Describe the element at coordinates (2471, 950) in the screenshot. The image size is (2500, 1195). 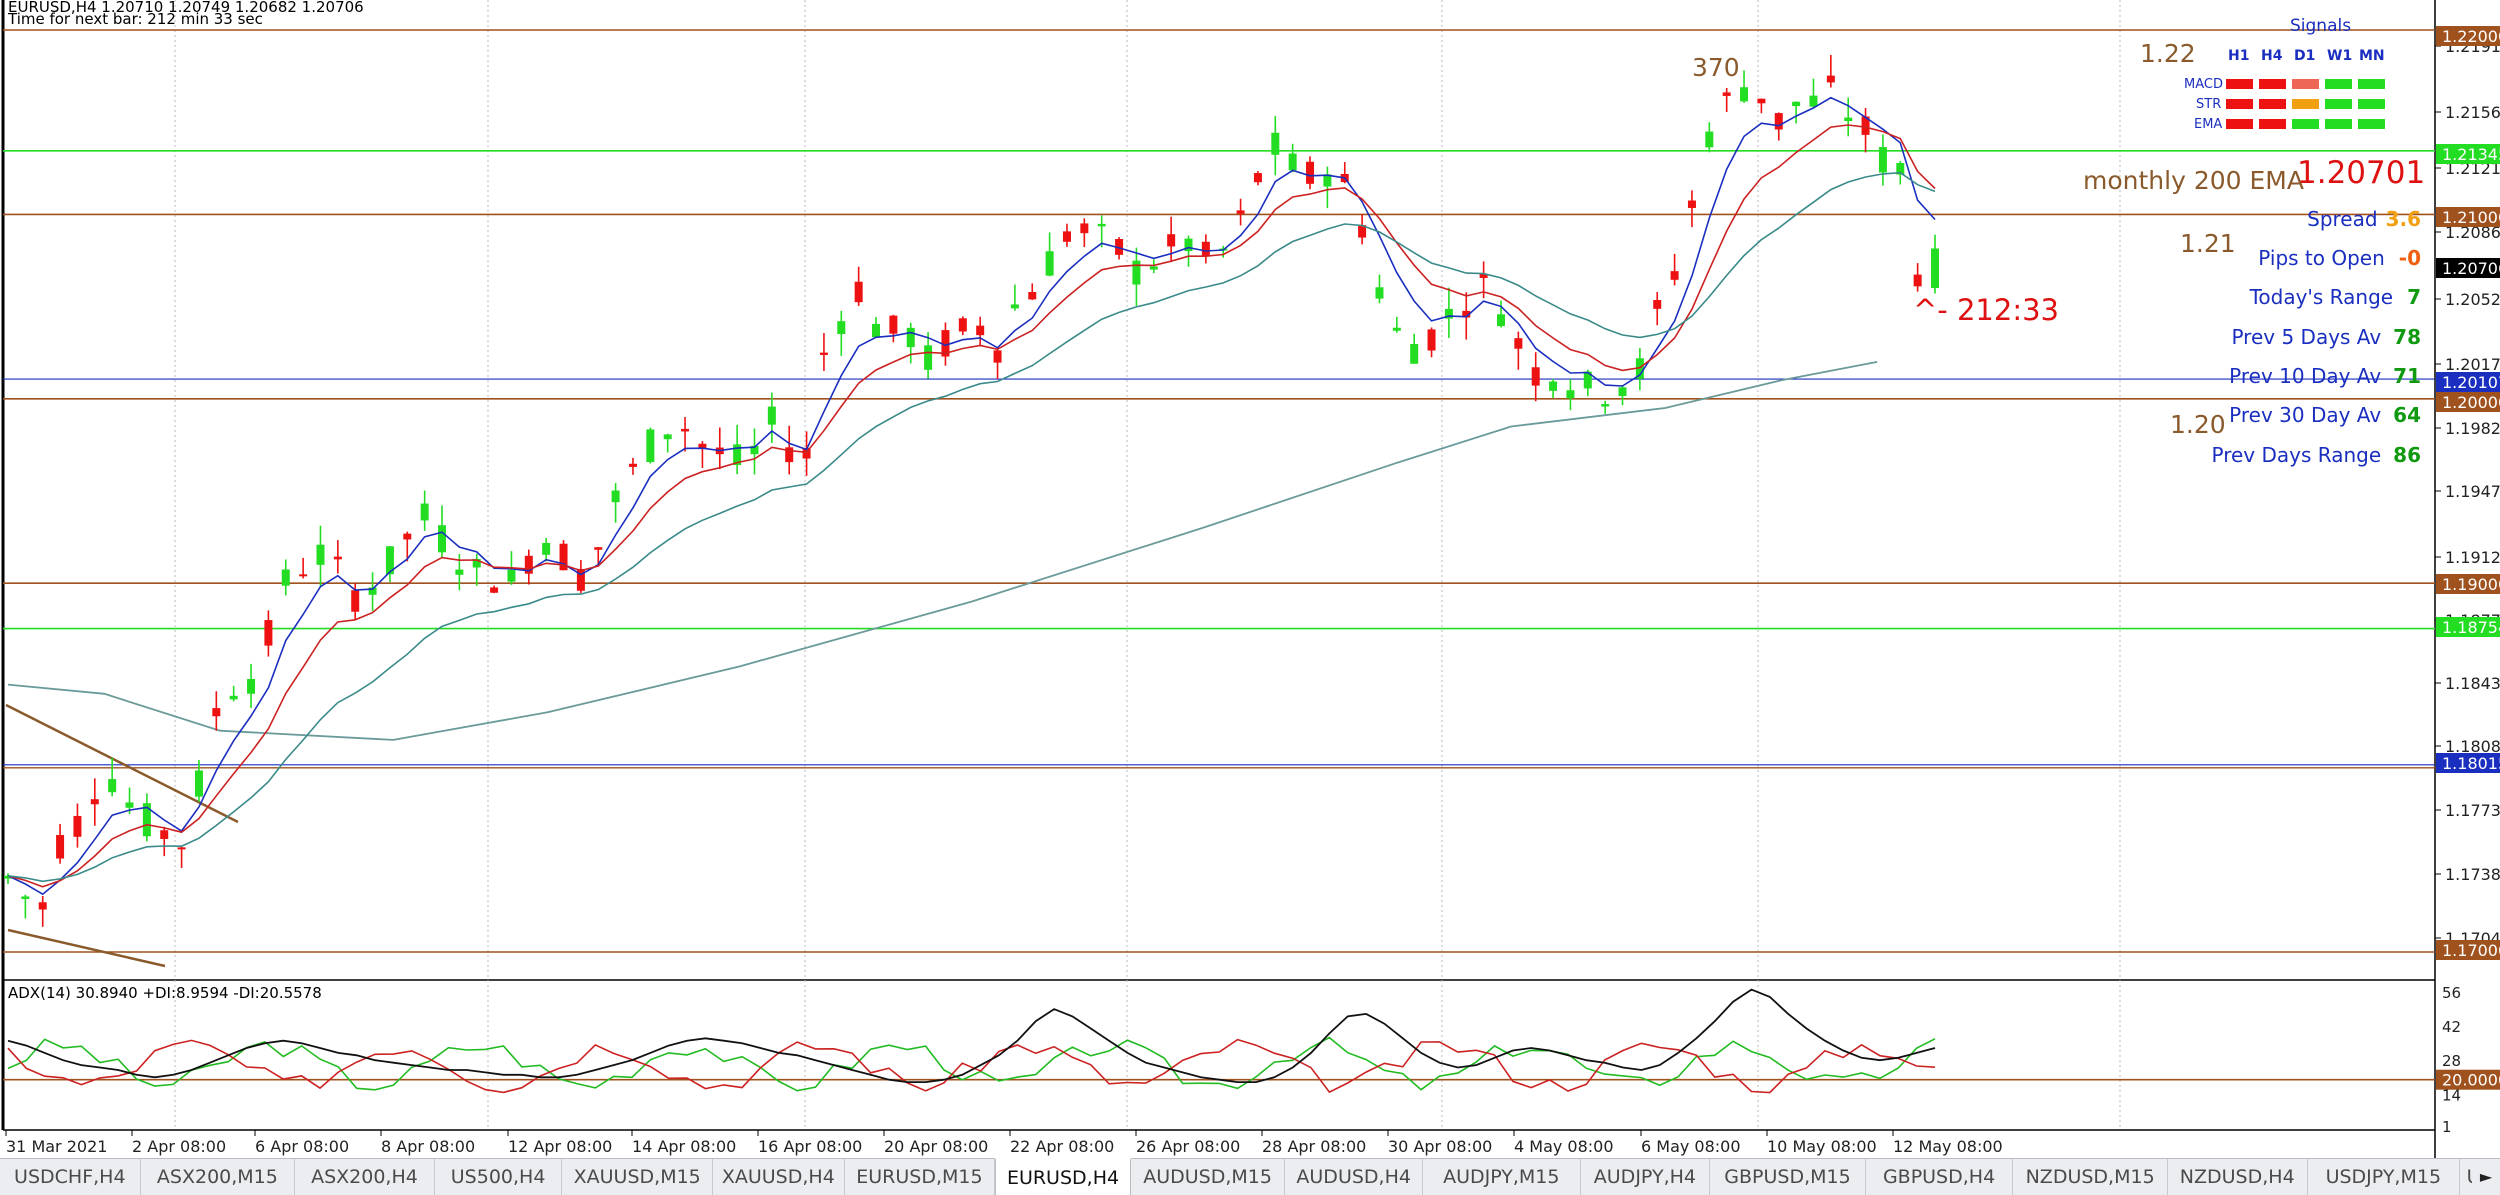
I see `price-badge-label: 1.17000` at that location.